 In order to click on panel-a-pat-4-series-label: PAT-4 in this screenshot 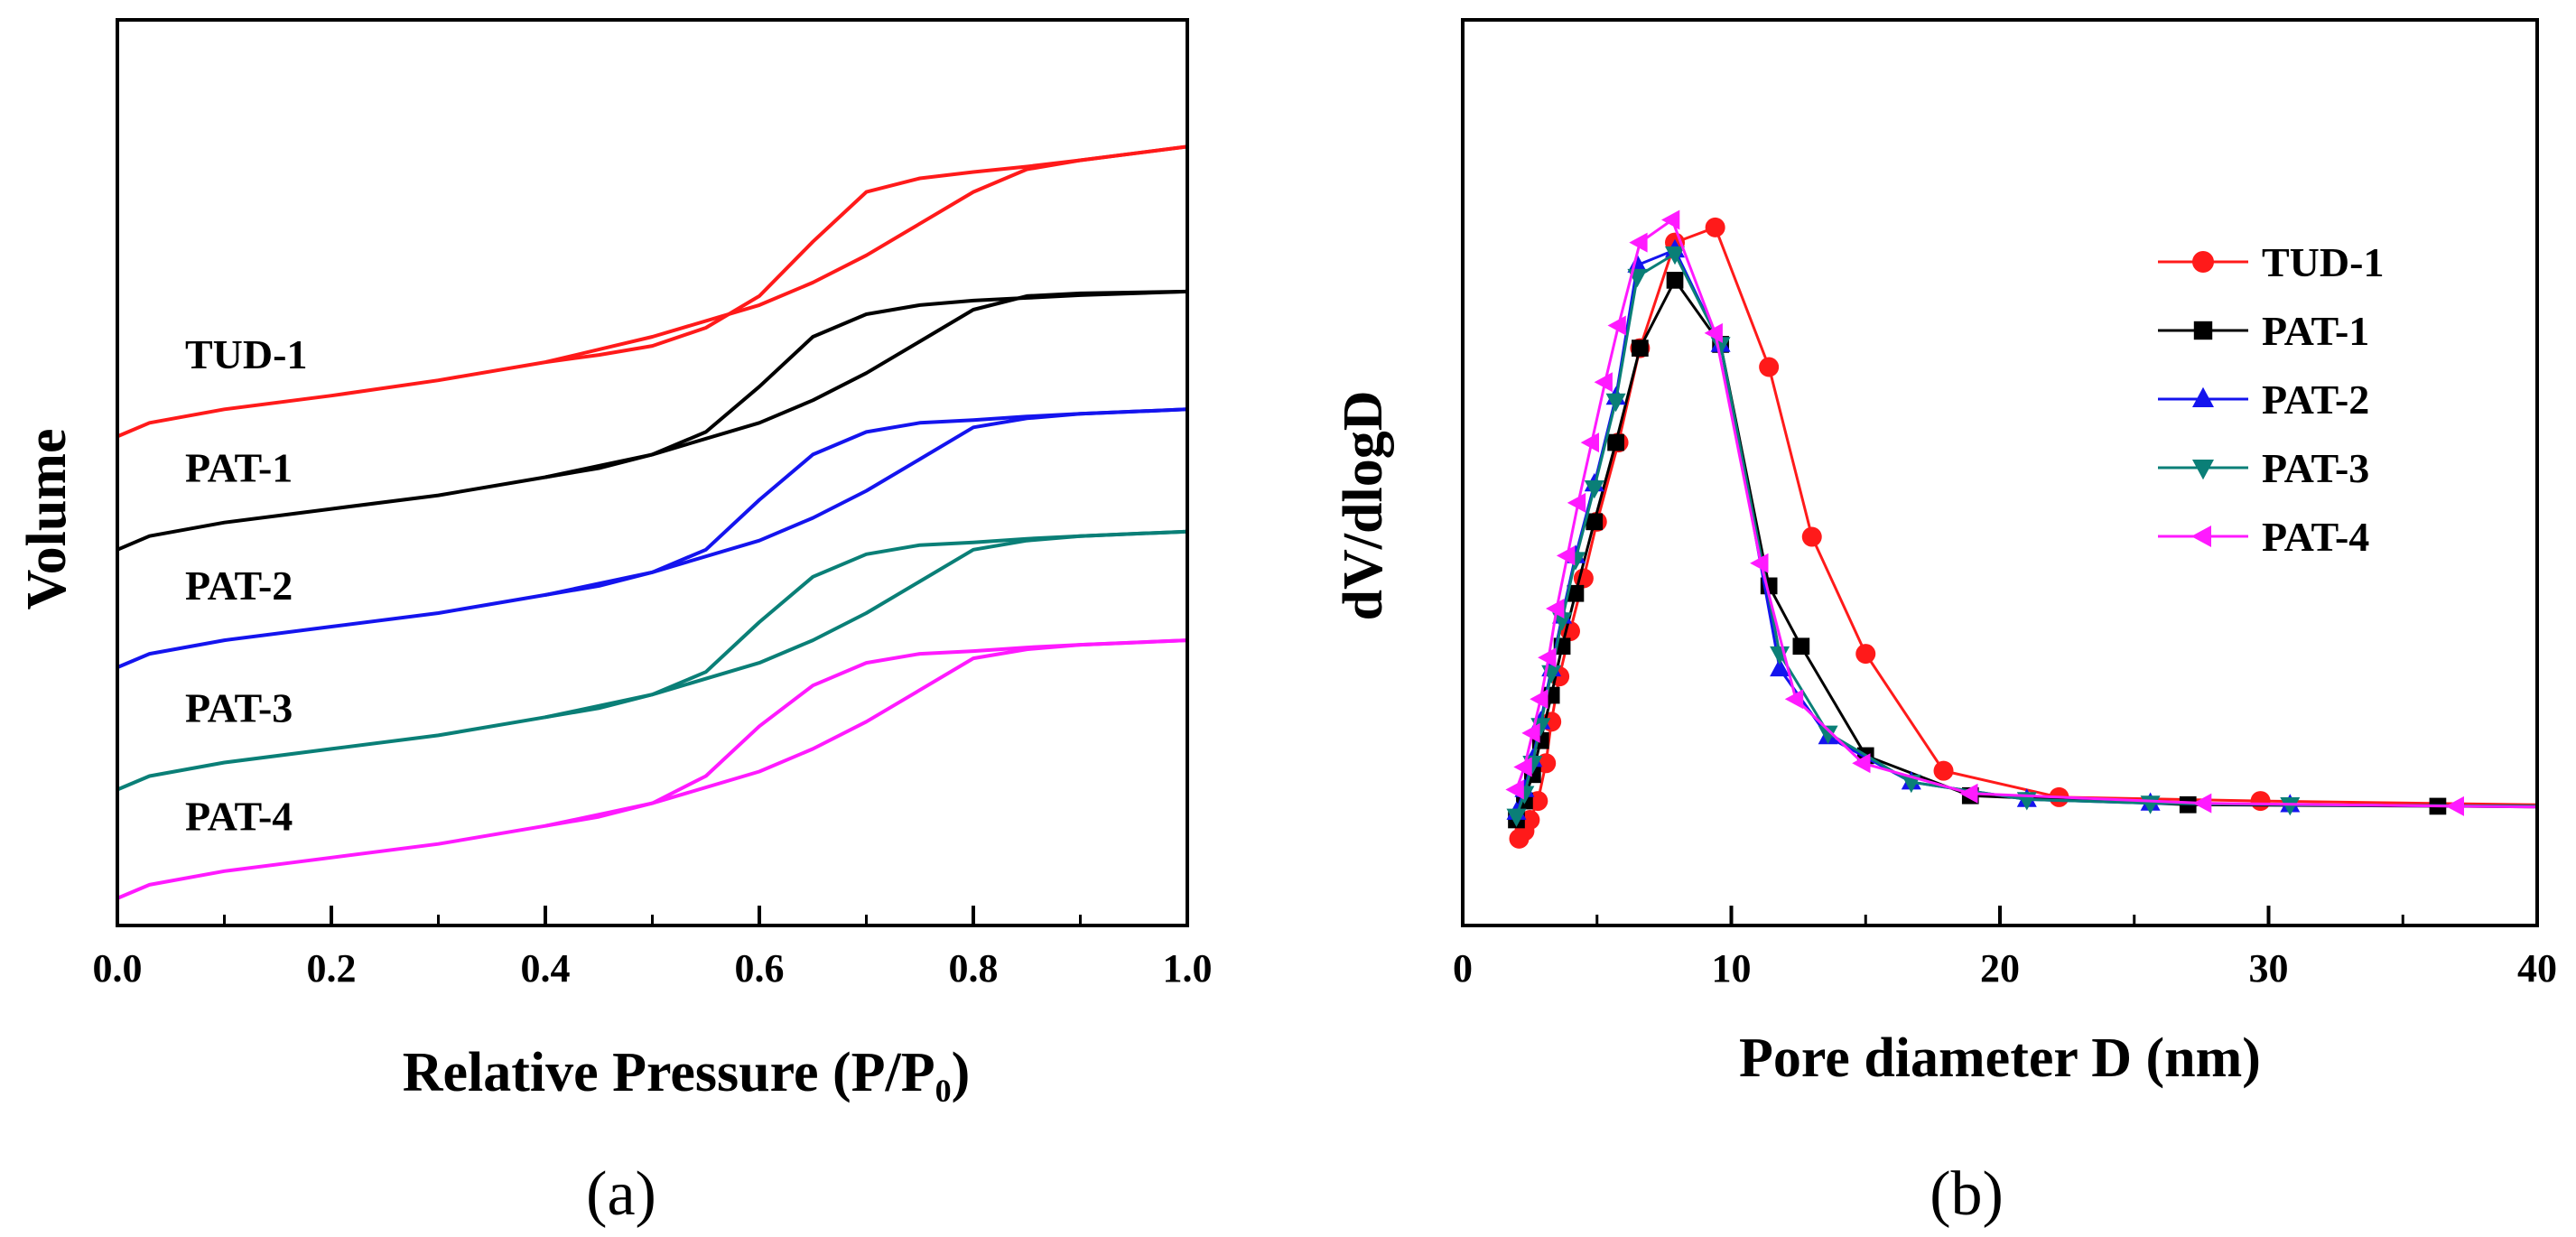, I will do `click(239, 817)`.